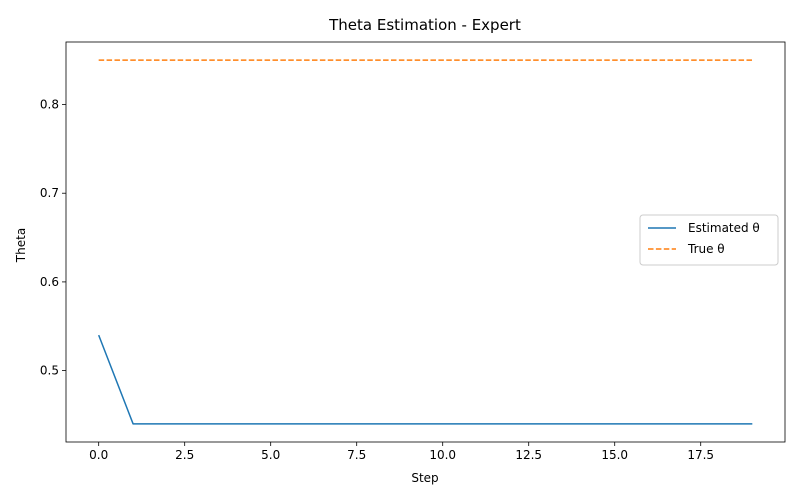 The width and height of the screenshot is (800, 500). Describe the element at coordinates (270, 455) in the screenshot. I see `x-tick-label: 5.0` at that location.